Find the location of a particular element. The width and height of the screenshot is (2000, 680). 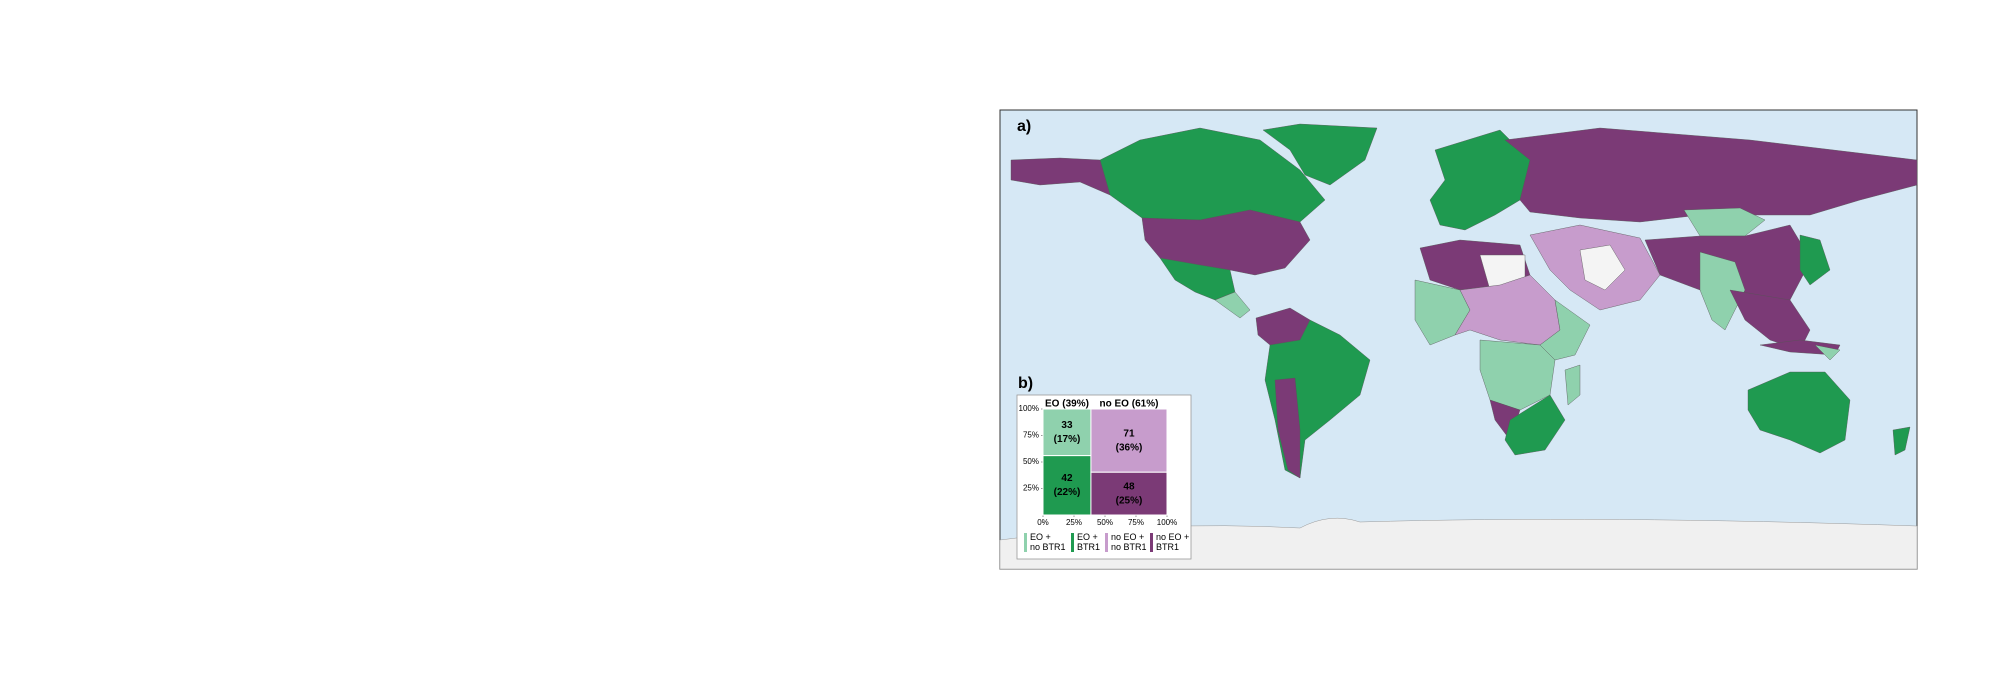

cell-count: 71 is located at coordinates (1129, 433).